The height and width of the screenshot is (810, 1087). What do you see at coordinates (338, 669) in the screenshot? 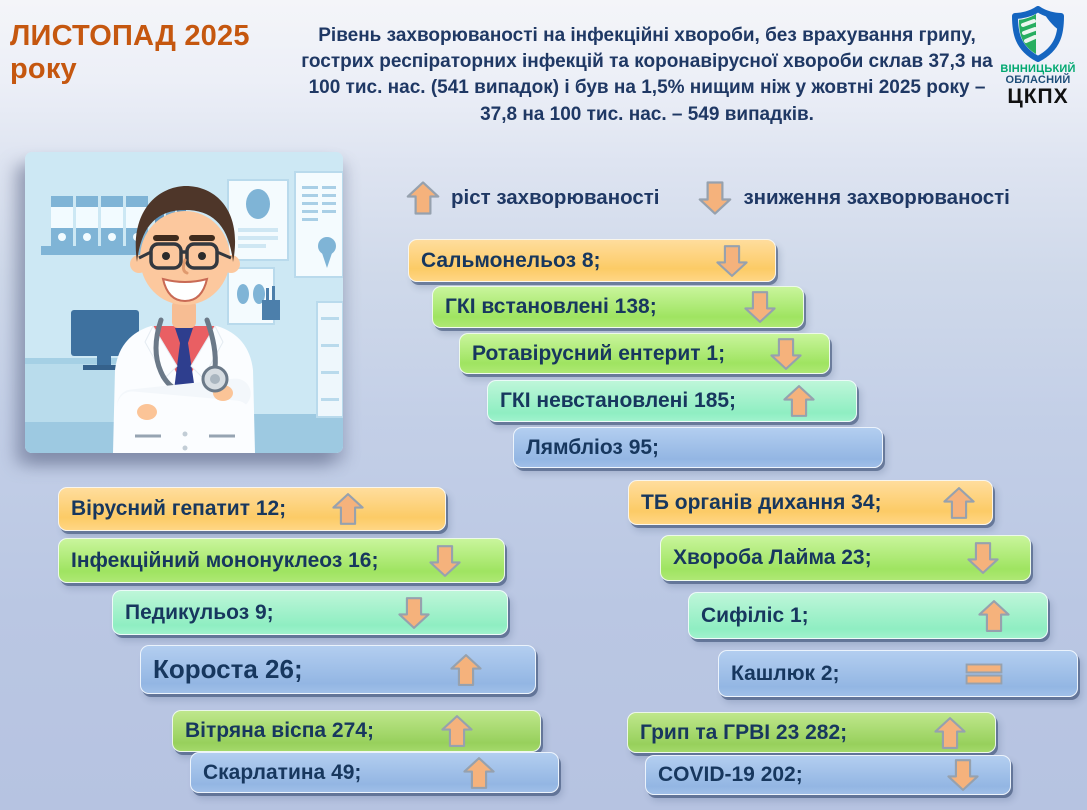
I see `disease-box-scabies: Короста 26;` at bounding box center [338, 669].